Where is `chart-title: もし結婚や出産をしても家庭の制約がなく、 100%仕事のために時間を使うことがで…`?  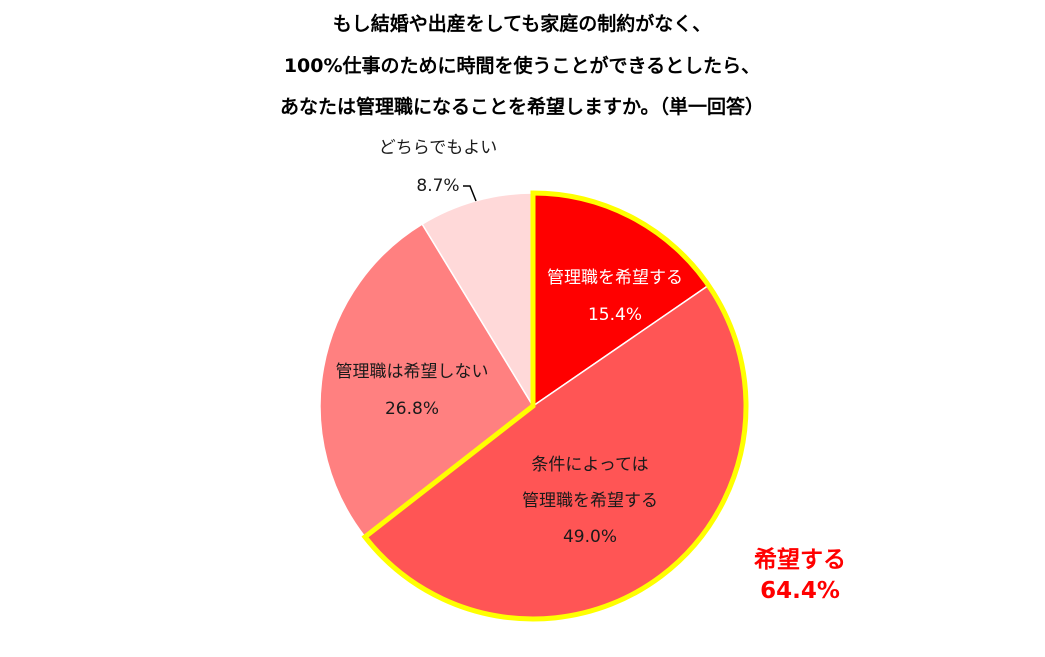 chart-title: もし結婚や出産をしても家庭の制約がなく、 100%仕事のために時間を使うことがで… is located at coordinates (522, 65).